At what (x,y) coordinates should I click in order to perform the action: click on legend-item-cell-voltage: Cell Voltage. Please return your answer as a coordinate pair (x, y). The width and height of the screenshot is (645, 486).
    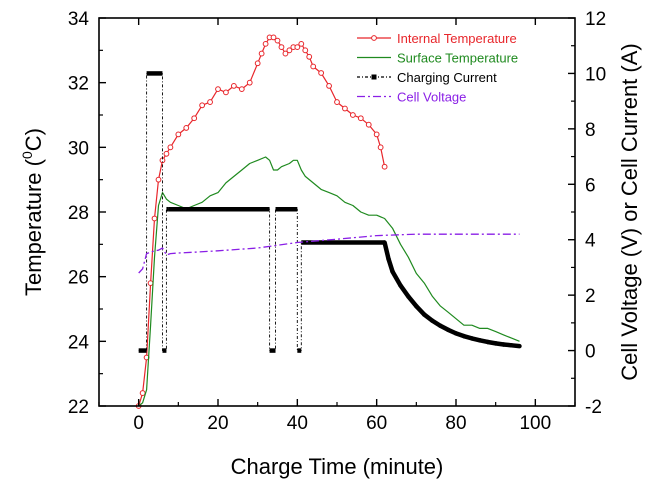
    Looking at the image, I should click on (411, 97).